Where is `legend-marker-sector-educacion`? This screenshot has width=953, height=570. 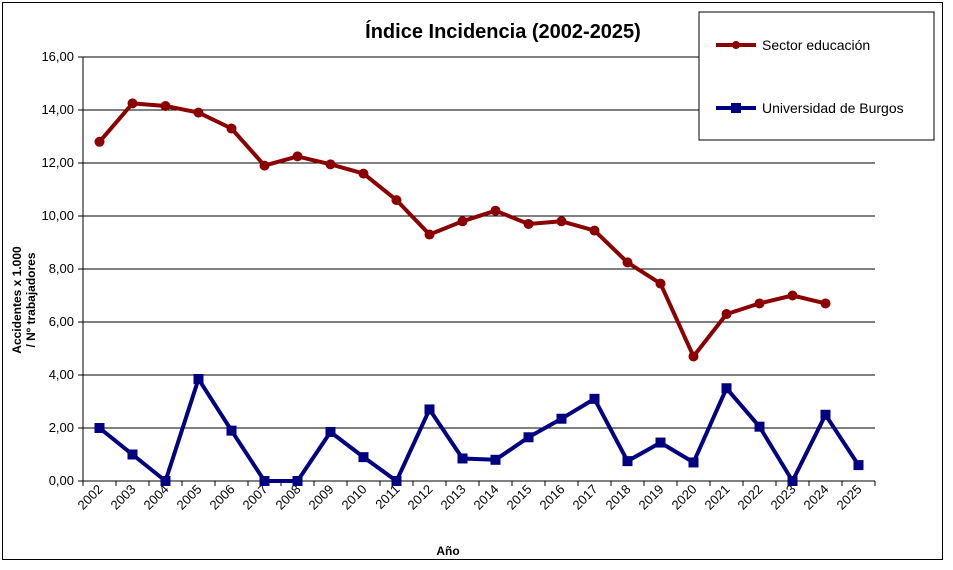 legend-marker-sector-educacion is located at coordinates (736, 45).